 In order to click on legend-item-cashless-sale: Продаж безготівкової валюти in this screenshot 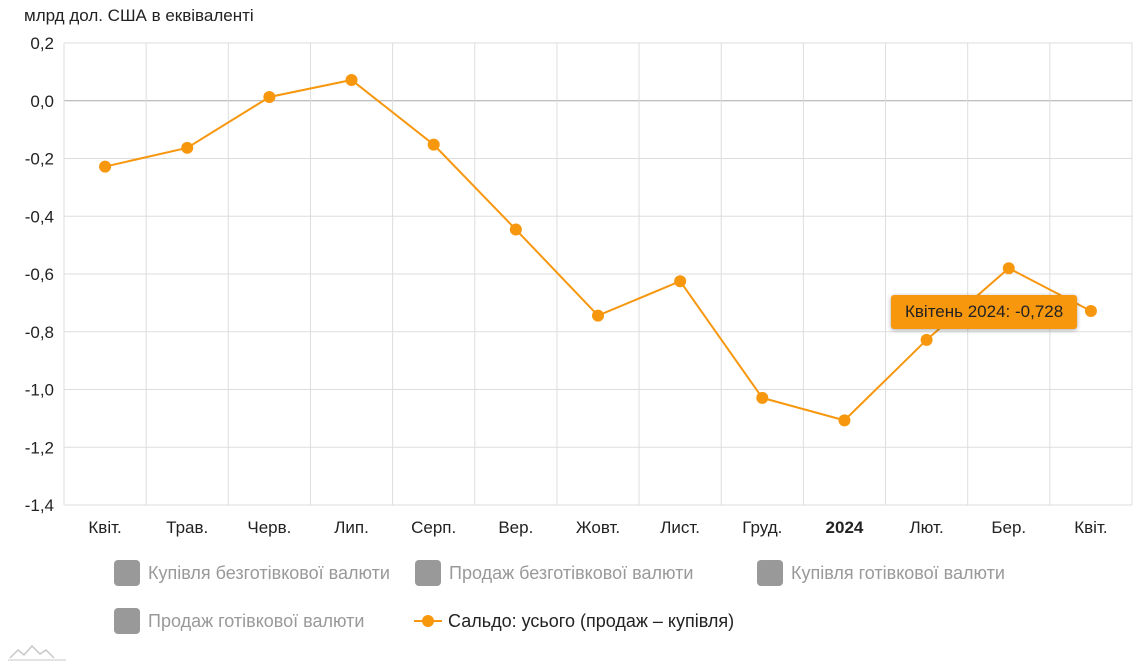, I will do `click(554, 573)`.